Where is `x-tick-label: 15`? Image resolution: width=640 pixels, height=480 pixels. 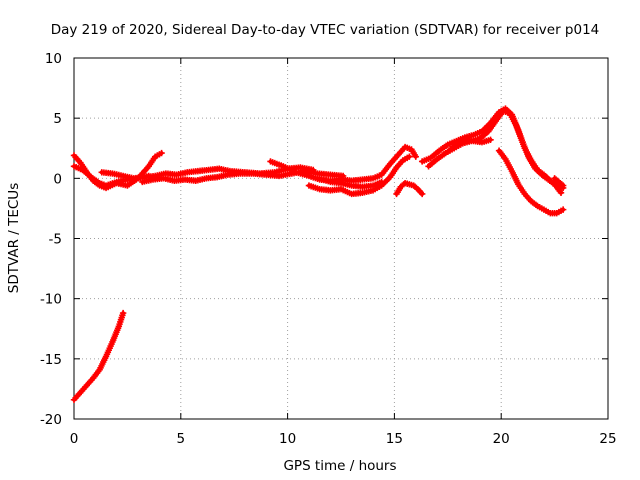 x-tick-label: 15 is located at coordinates (394, 439).